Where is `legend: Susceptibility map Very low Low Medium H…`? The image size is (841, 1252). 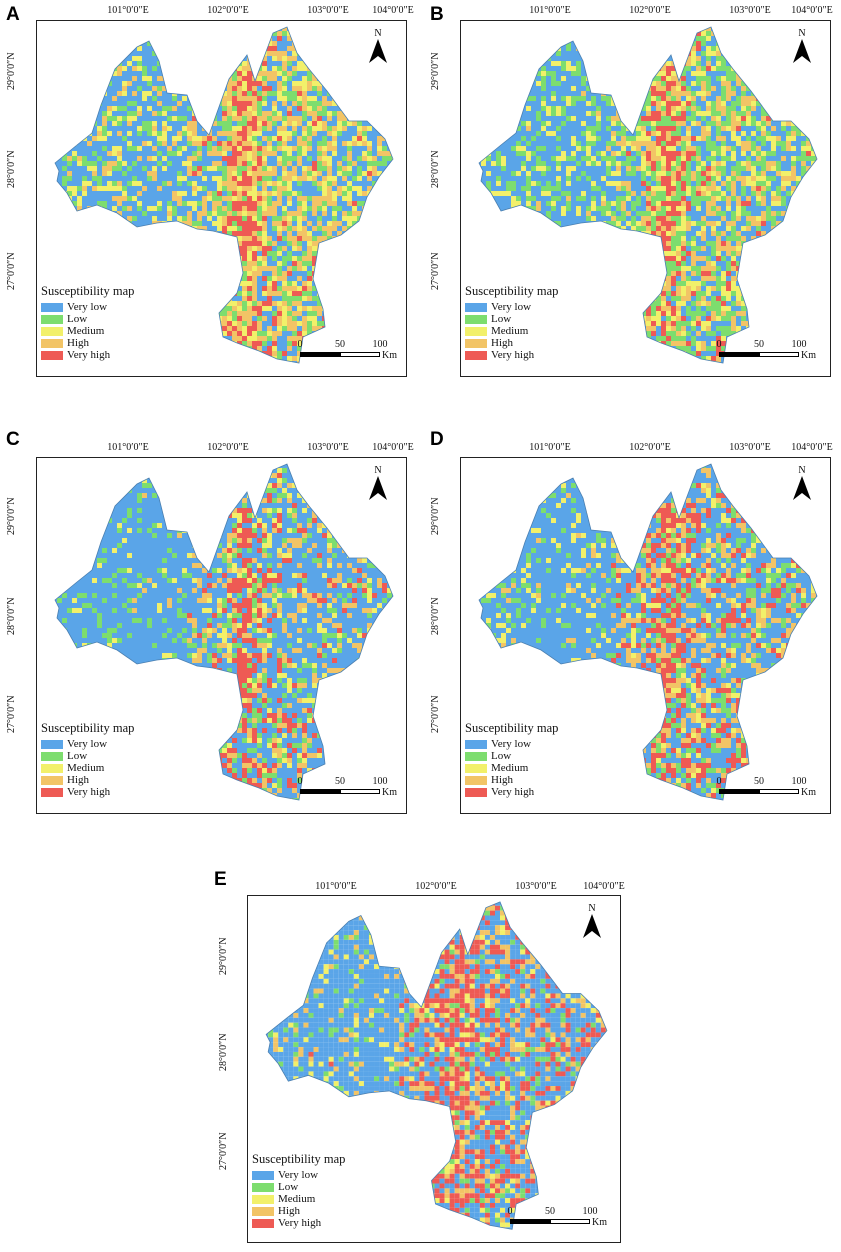 legend: Susceptibility map Very low Low Medium H… is located at coordinates (298, 1190).